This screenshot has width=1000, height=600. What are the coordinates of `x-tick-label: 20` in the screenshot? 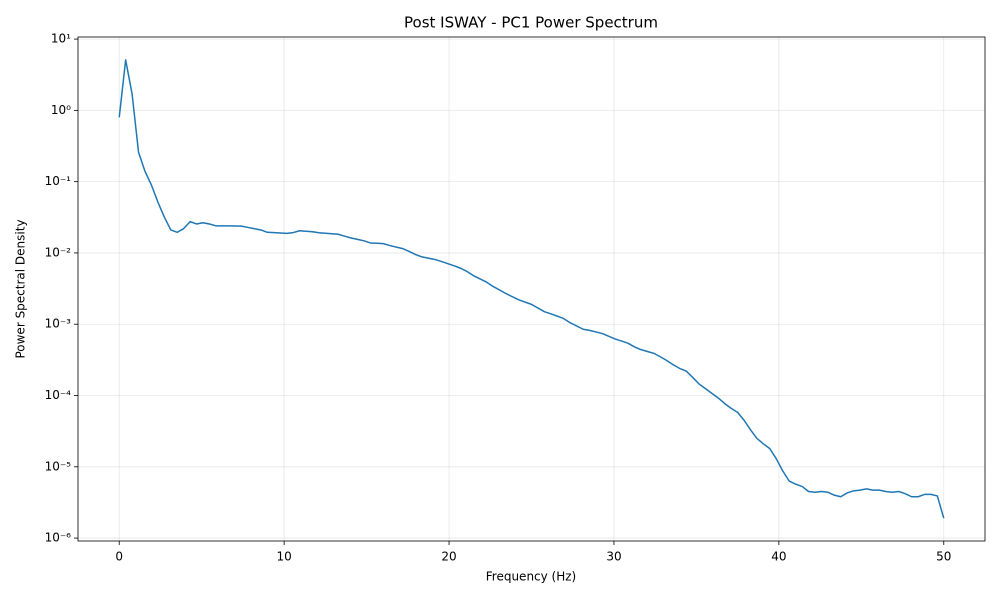 It's located at (448, 557).